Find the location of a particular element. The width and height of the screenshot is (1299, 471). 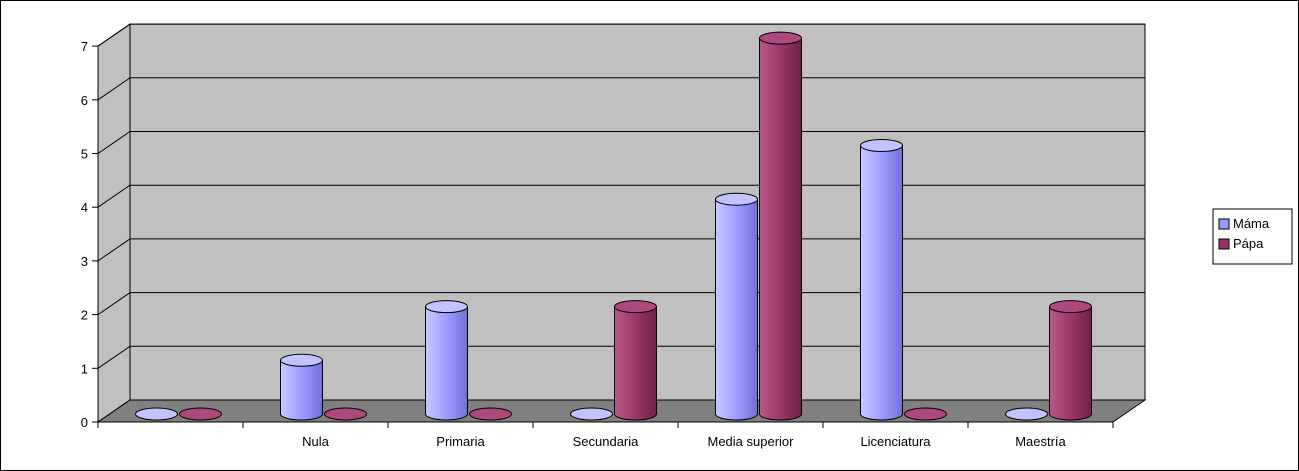

y-tick-label: 1 is located at coordinates (84, 368).